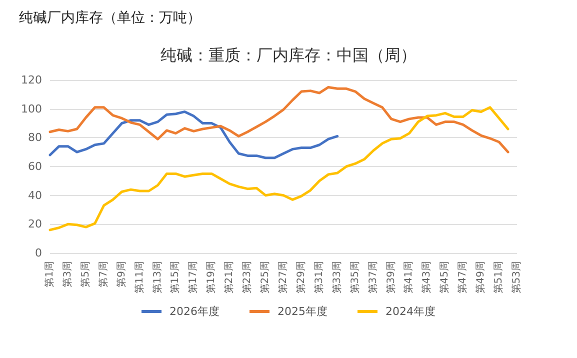 The width and height of the screenshot is (577, 358). I want to click on y-tick-label: 120, so click(31, 80).